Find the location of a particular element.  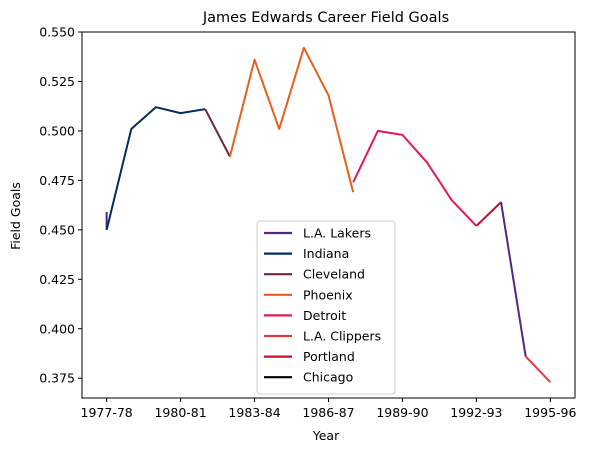

x-tick-label: 1995-96 is located at coordinates (550, 412).